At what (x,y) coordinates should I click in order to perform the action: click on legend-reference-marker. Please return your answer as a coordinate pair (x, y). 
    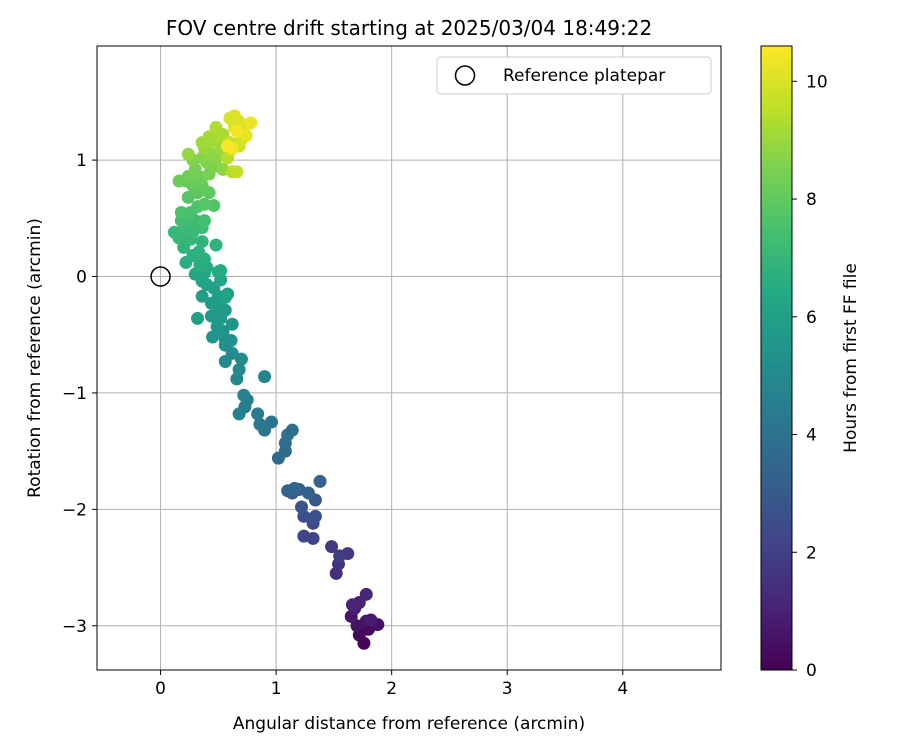
    Looking at the image, I should click on (465, 75).